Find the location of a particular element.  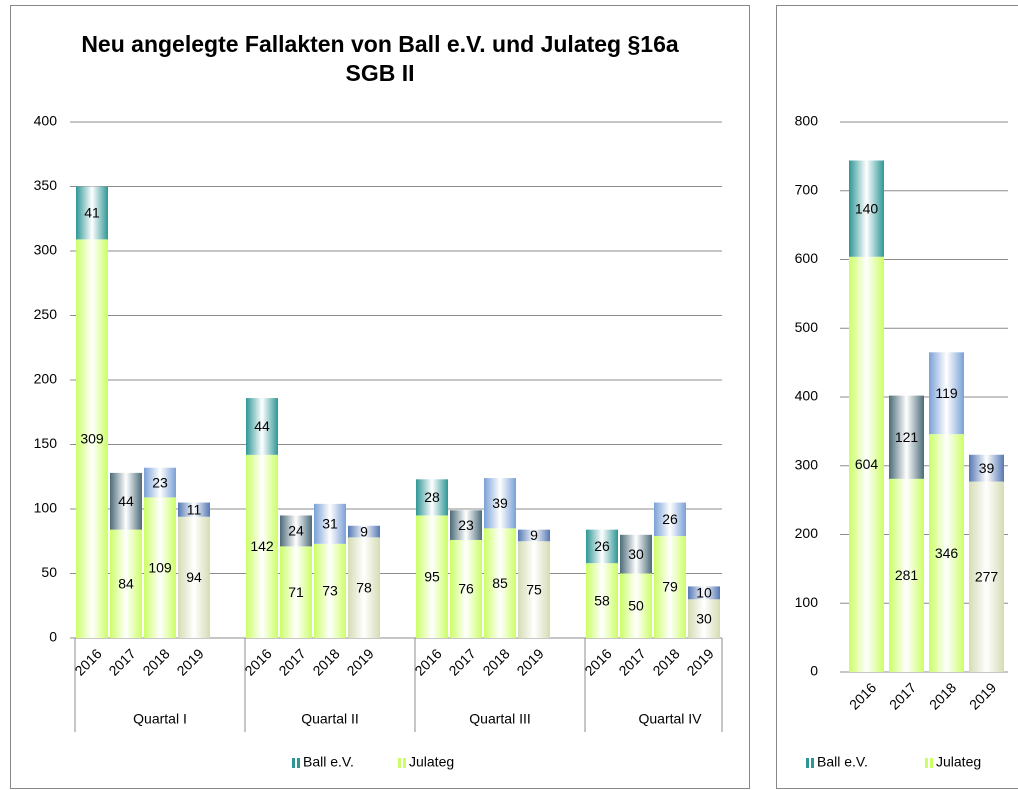

value-label: 109 is located at coordinates (160, 567).